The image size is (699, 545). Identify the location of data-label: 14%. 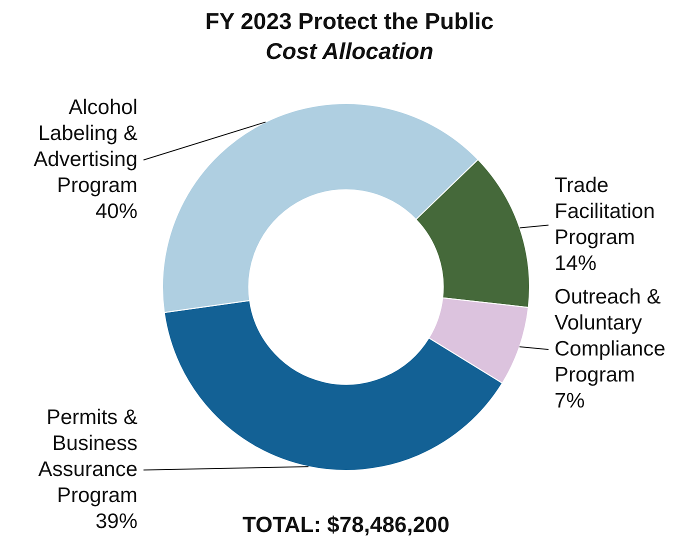
(575, 263).